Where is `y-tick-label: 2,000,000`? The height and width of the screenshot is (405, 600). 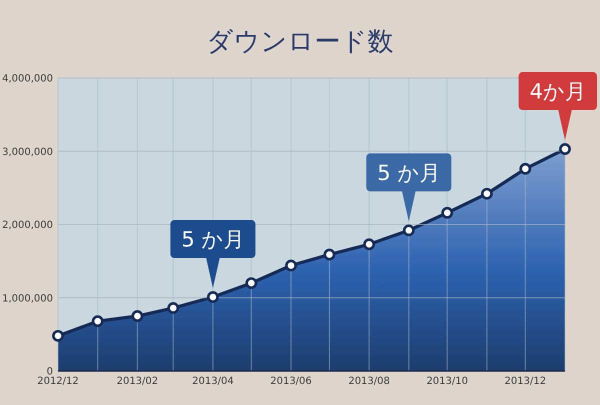
y-tick-label: 2,000,000 is located at coordinates (27, 225).